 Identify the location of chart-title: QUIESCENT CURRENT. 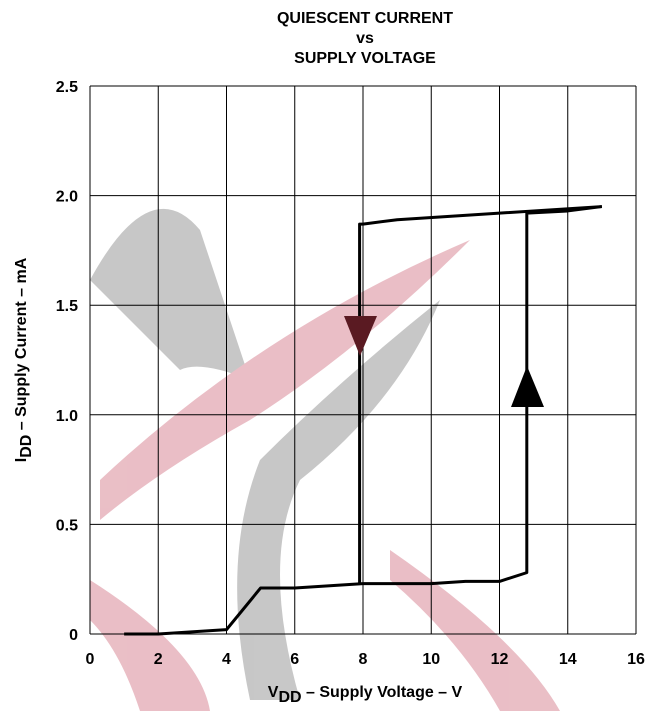
(365, 18).